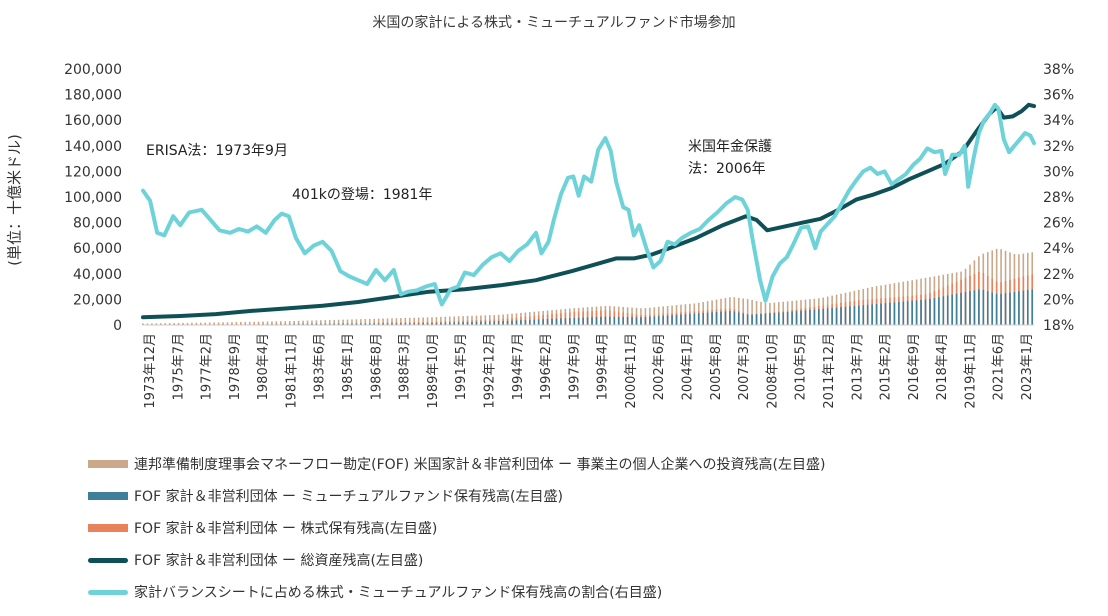 The width and height of the screenshot is (1108, 616). What do you see at coordinates (772, 371) in the screenshot?
I see `x-tick-label: 2008年10月` at bounding box center [772, 371].